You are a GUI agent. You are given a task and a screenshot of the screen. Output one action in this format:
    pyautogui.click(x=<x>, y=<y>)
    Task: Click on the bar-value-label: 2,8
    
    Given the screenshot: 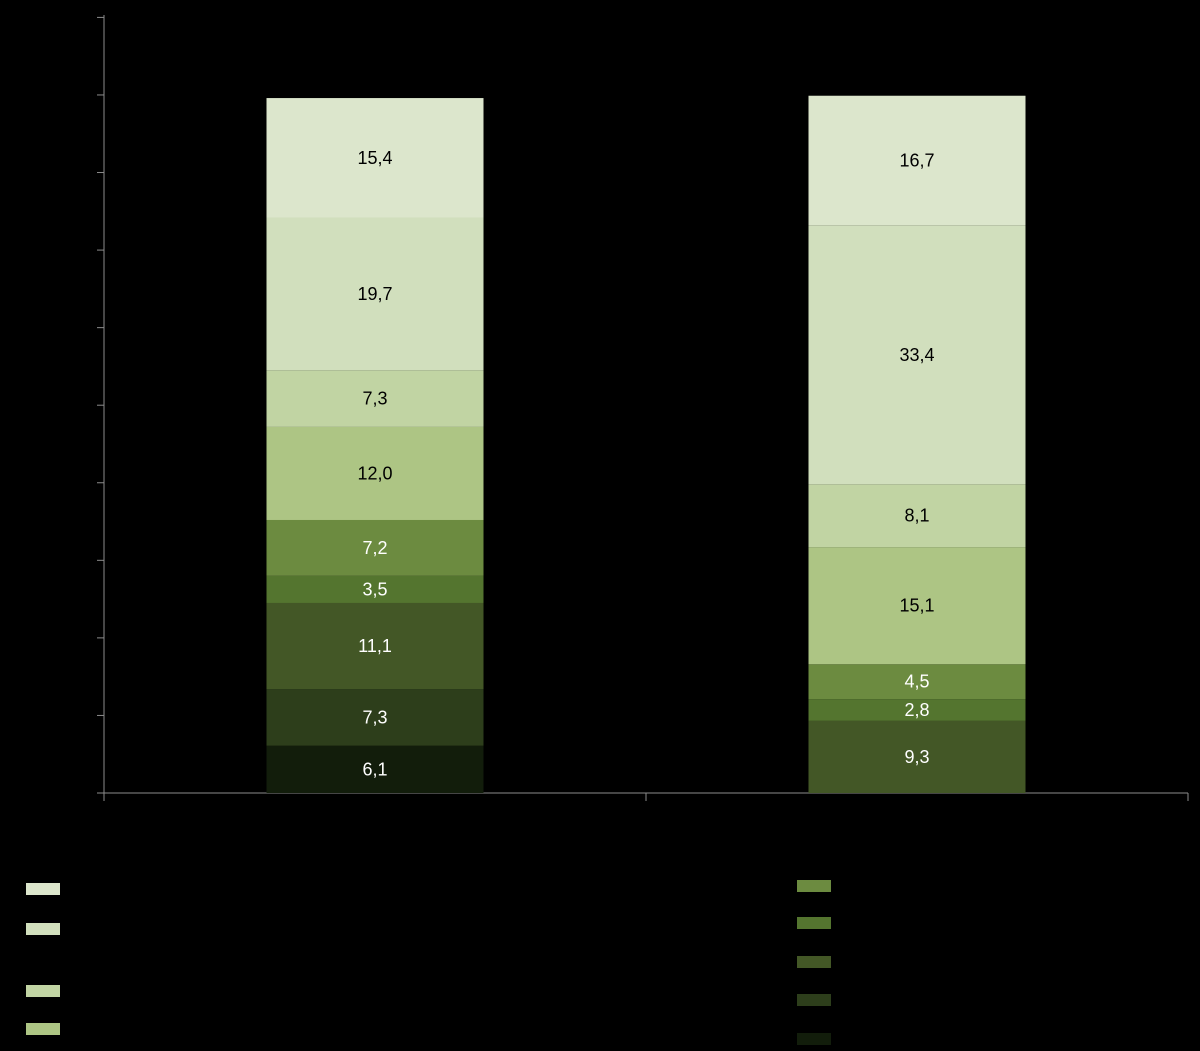 What is the action you would take?
    pyautogui.click(x=916, y=710)
    